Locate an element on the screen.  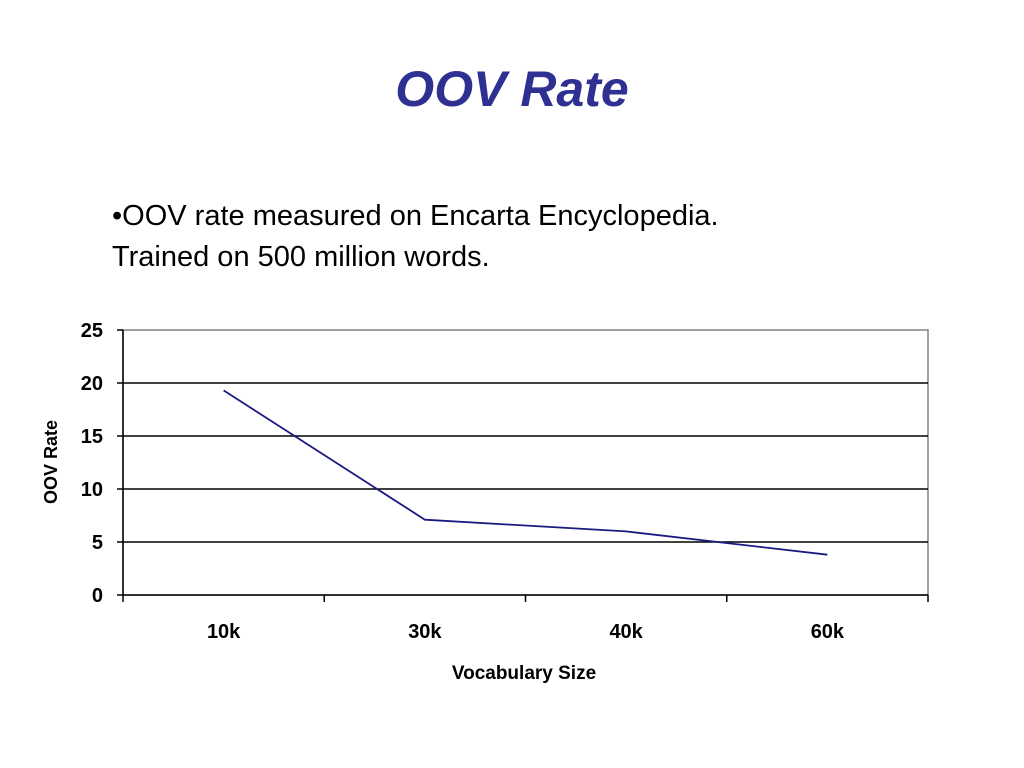
series-layer is located at coordinates (525, 472).